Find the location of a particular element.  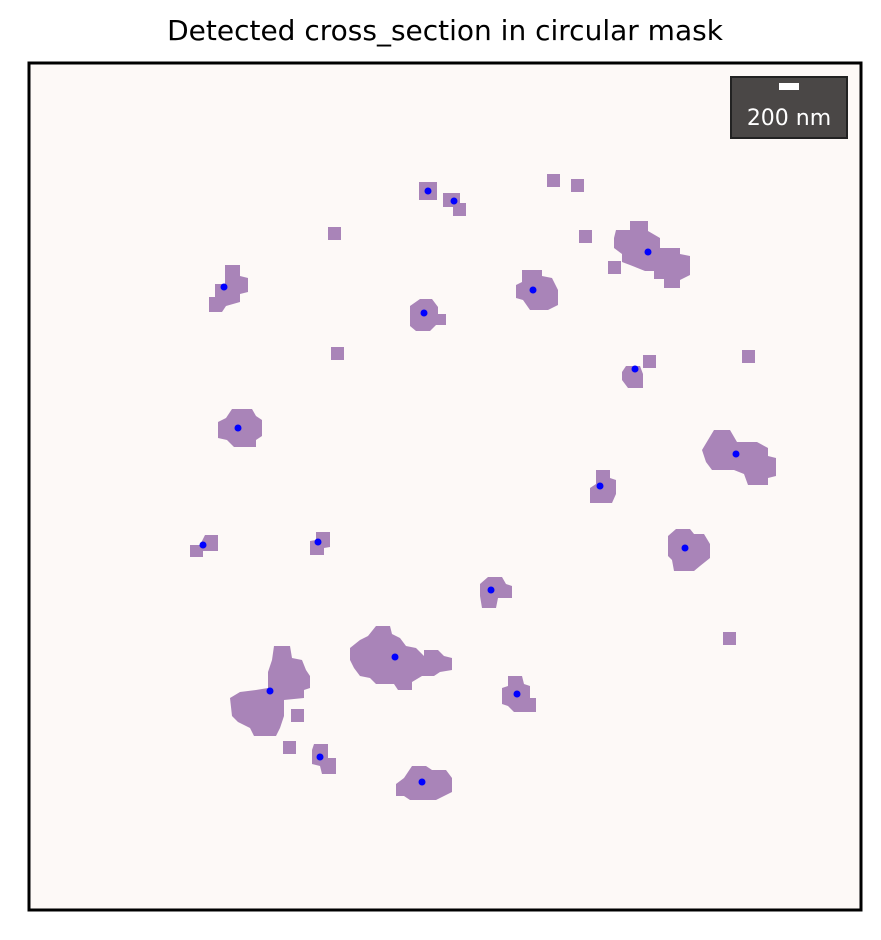

scale-bar: 200 nm is located at coordinates (789, 107).